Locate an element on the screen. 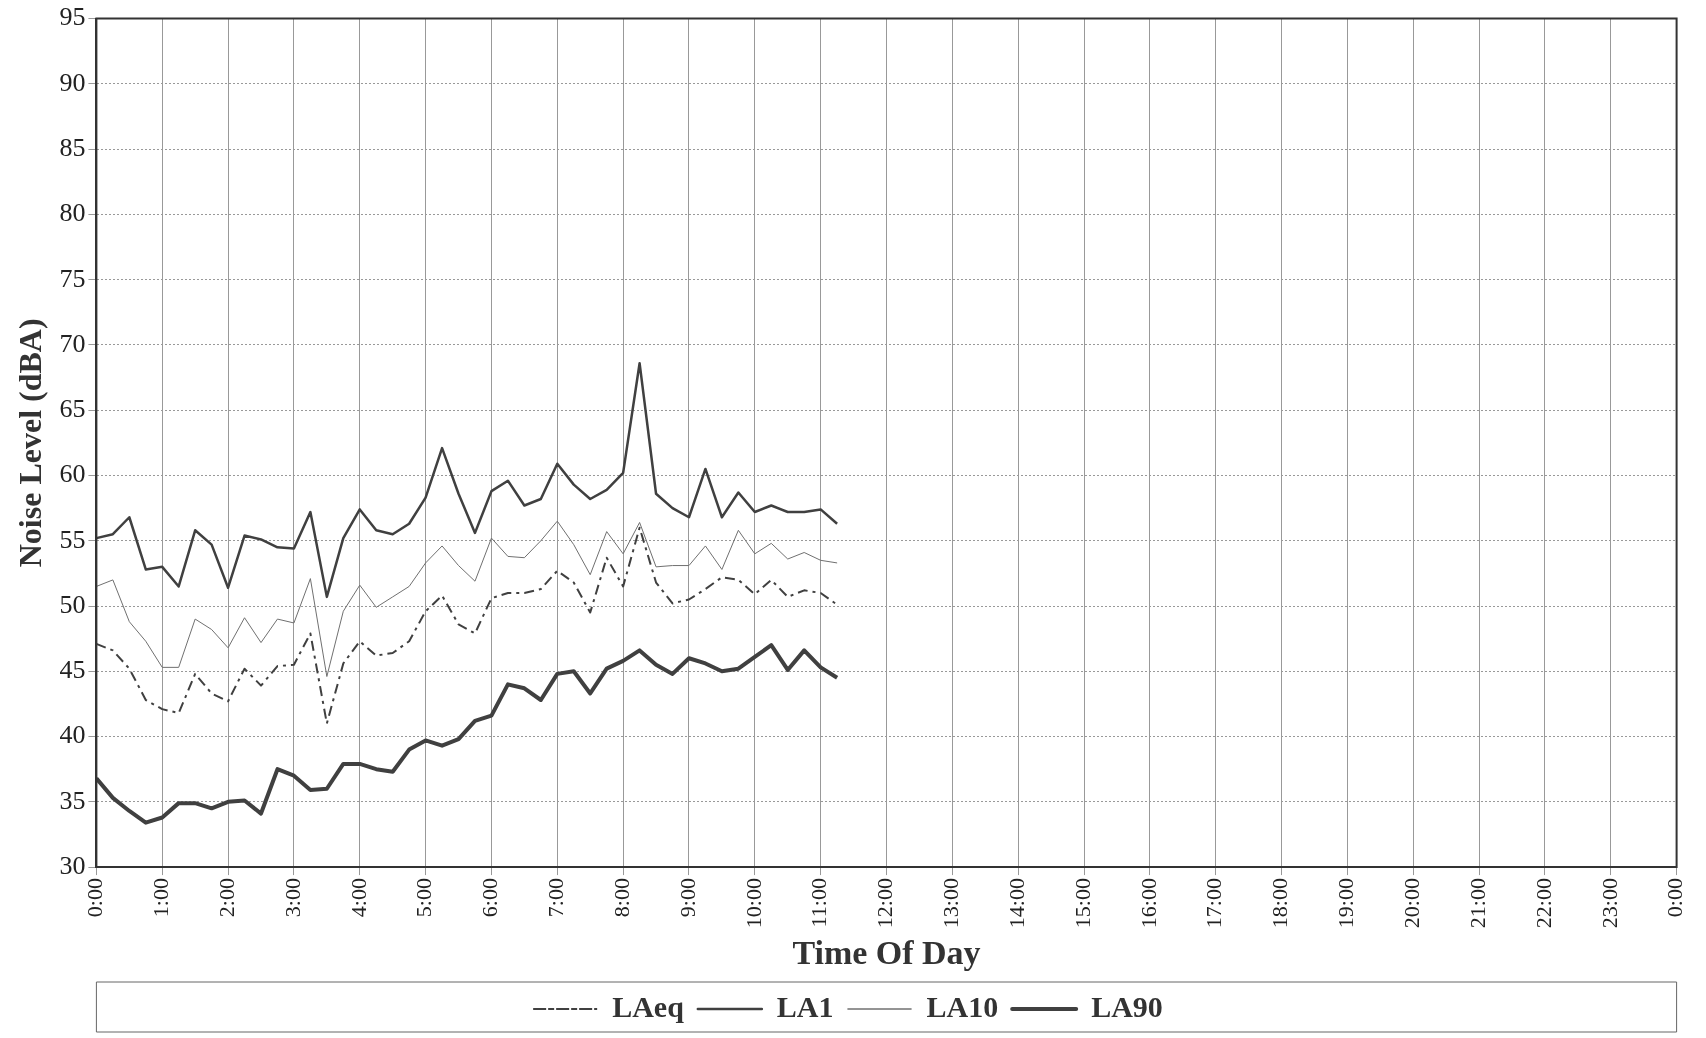 Image resolution: width=1706 pixels, height=1038 pixels. y-tick-label: 60 is located at coordinates (72, 474).